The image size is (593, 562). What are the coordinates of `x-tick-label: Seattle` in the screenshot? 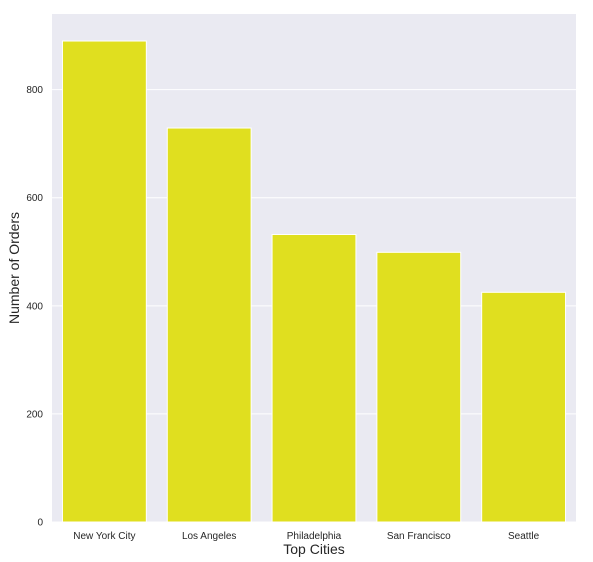 It's located at (524, 536).